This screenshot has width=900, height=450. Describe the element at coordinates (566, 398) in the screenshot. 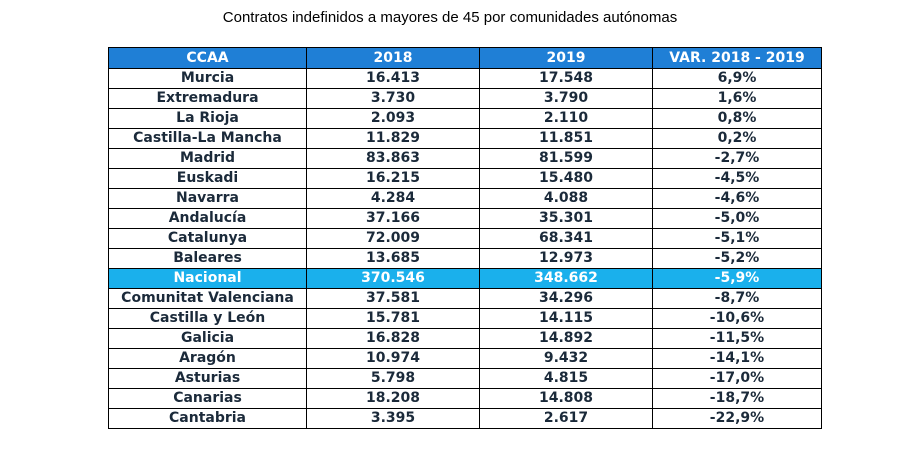

I see `cell-2019: 14.808` at that location.